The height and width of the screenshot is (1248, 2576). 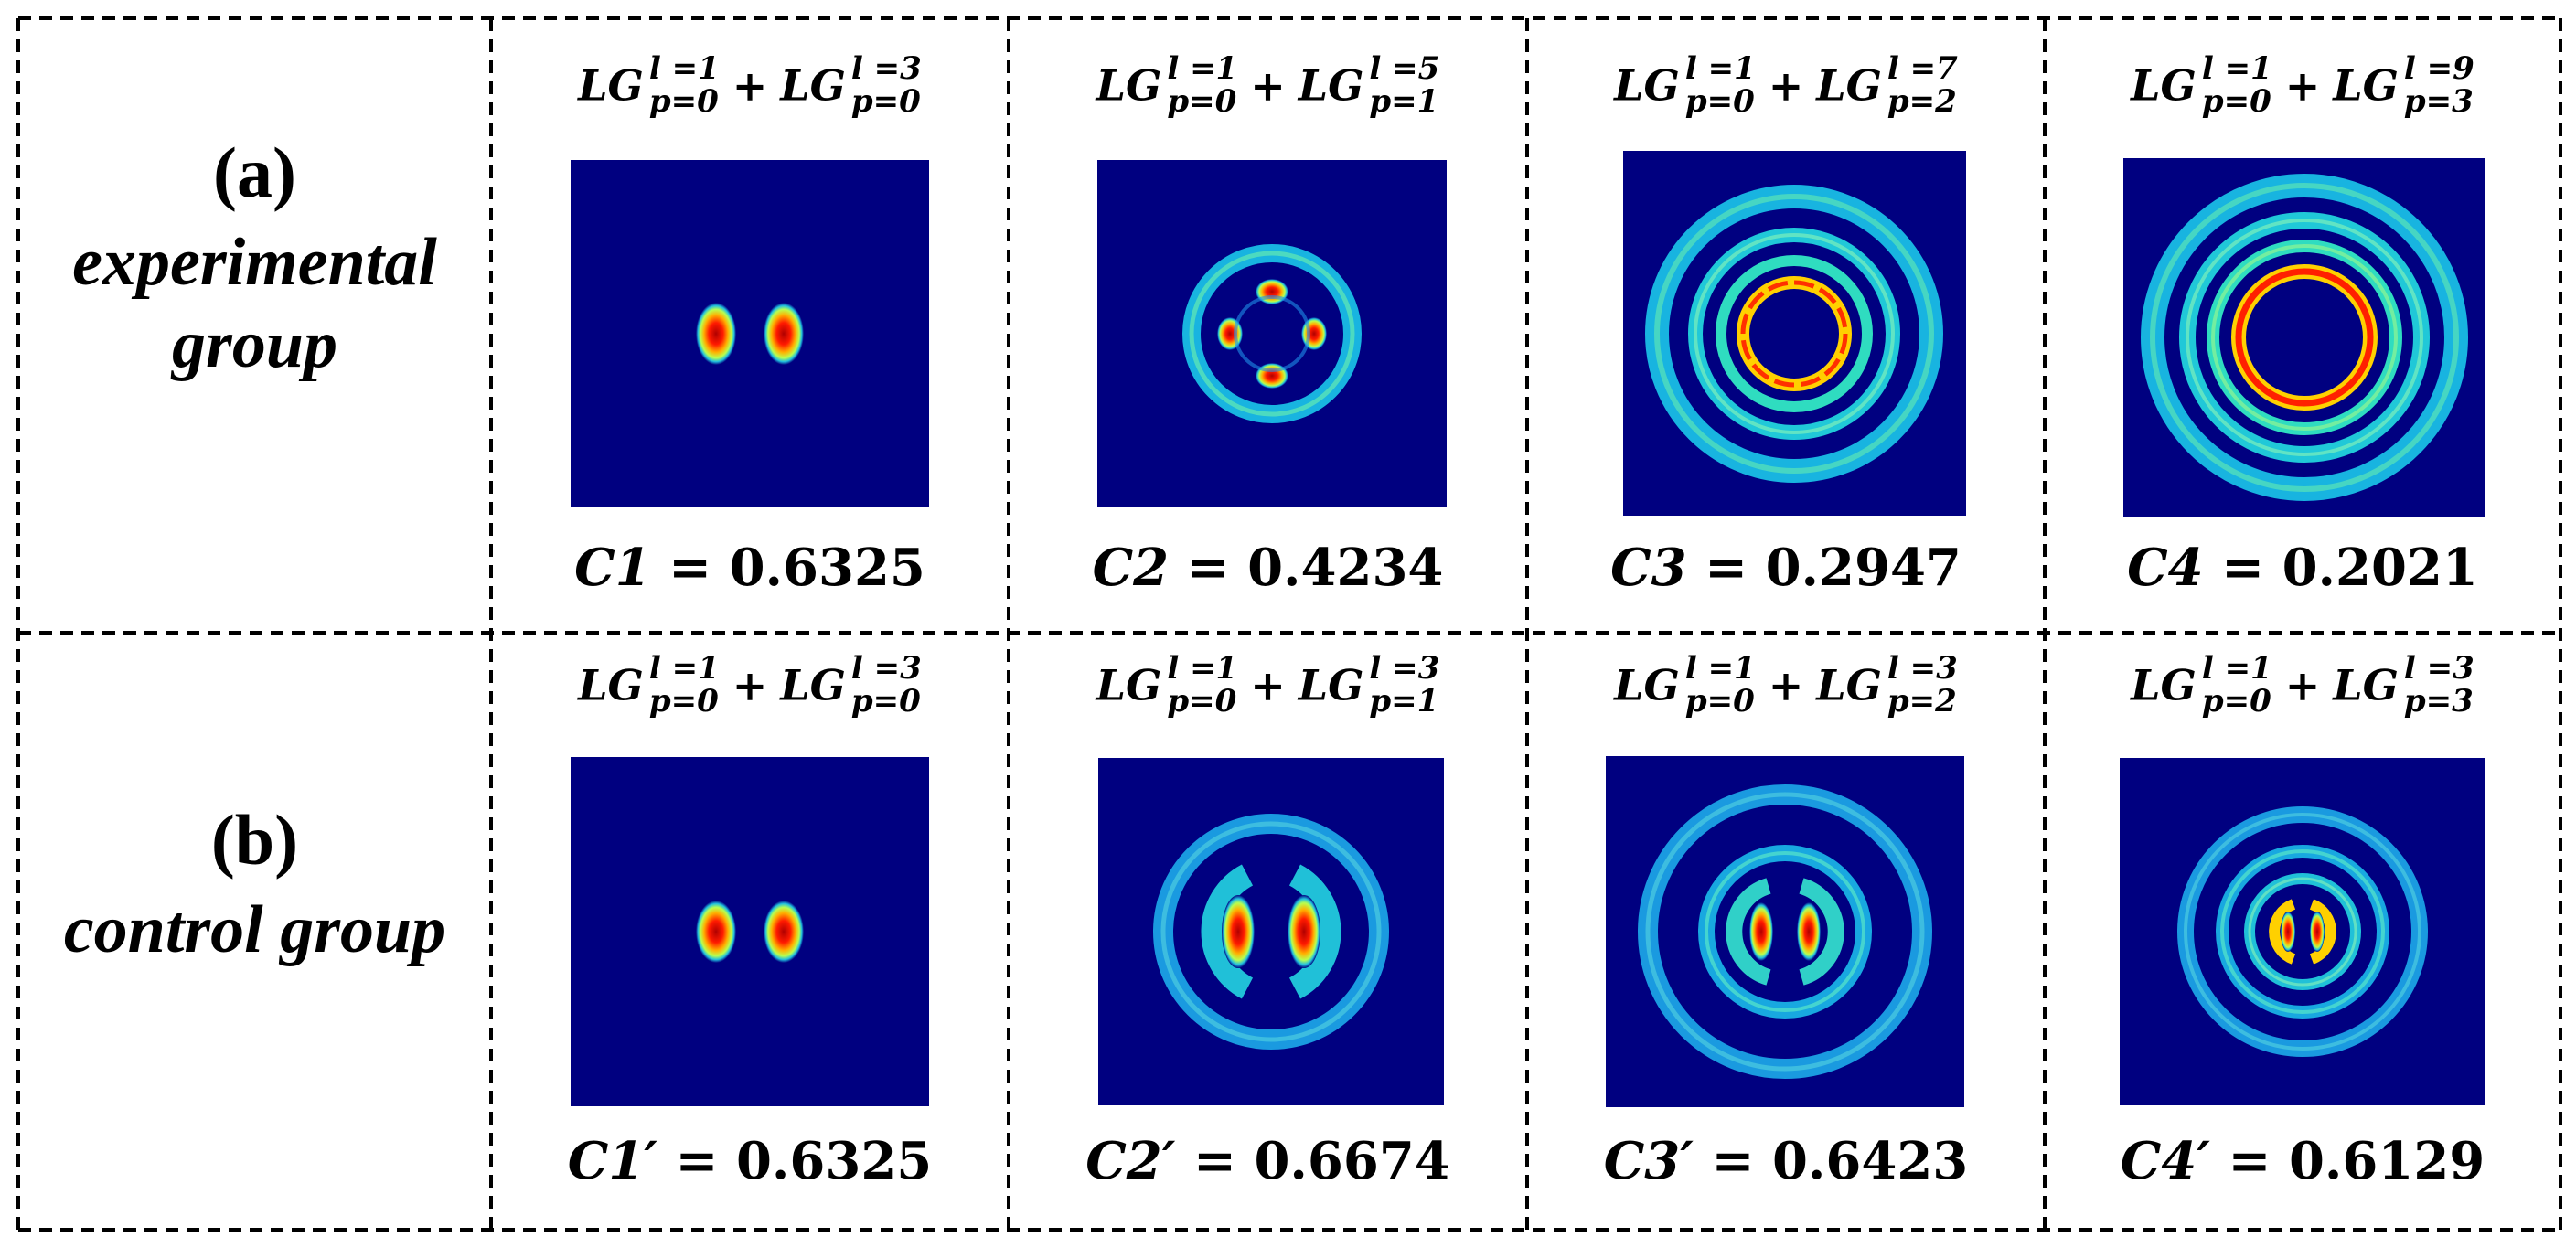 I want to click on coef-symbol: C3, so click(x=1648, y=568).